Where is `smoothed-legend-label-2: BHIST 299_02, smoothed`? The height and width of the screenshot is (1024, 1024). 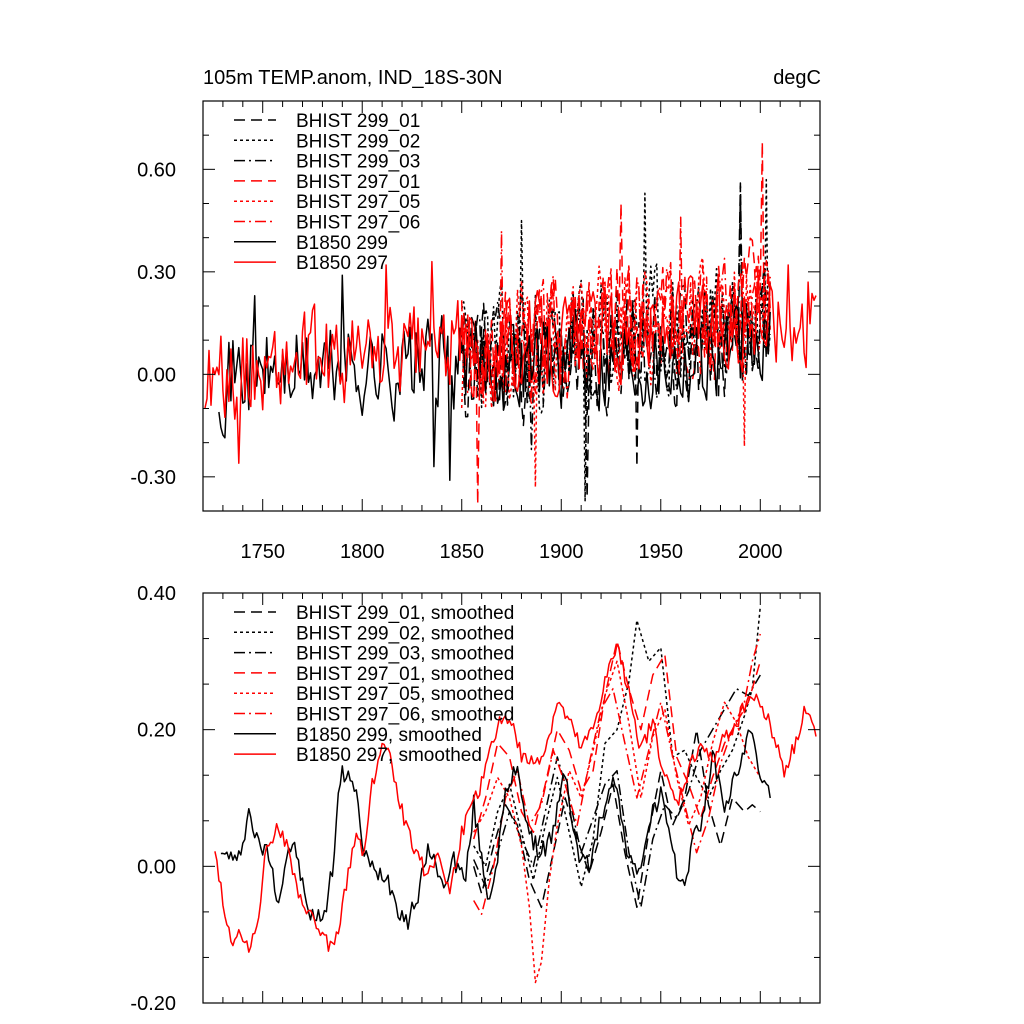 smoothed-legend-label-2: BHIST 299_02, smoothed is located at coordinates (405, 633).